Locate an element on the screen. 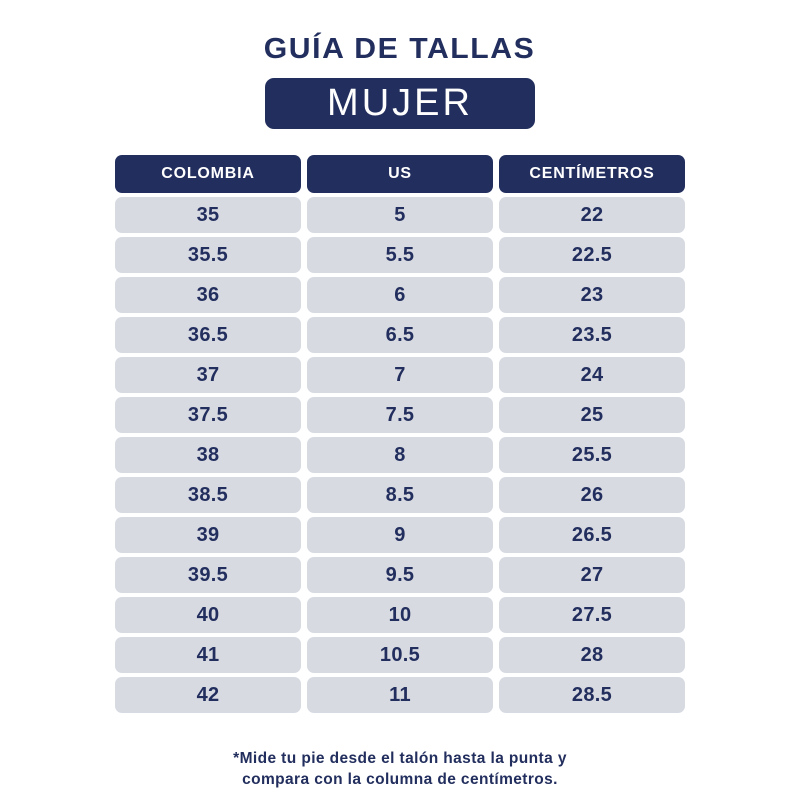 Image resolution: width=800 pixels, height=800 pixels. size-cell-centimetros-row2: 22.5 is located at coordinates (592, 255).